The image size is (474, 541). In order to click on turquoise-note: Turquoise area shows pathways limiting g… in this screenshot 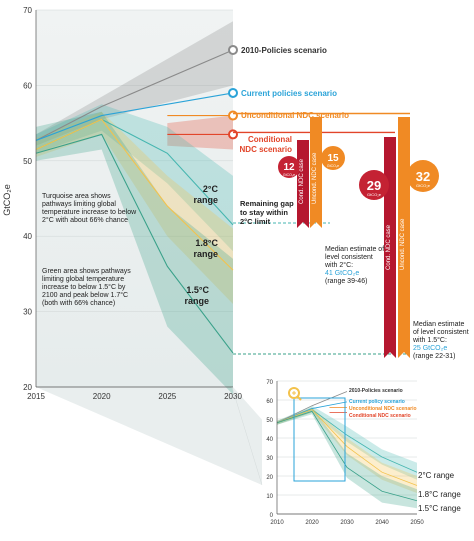, I will do `click(89, 208)`.